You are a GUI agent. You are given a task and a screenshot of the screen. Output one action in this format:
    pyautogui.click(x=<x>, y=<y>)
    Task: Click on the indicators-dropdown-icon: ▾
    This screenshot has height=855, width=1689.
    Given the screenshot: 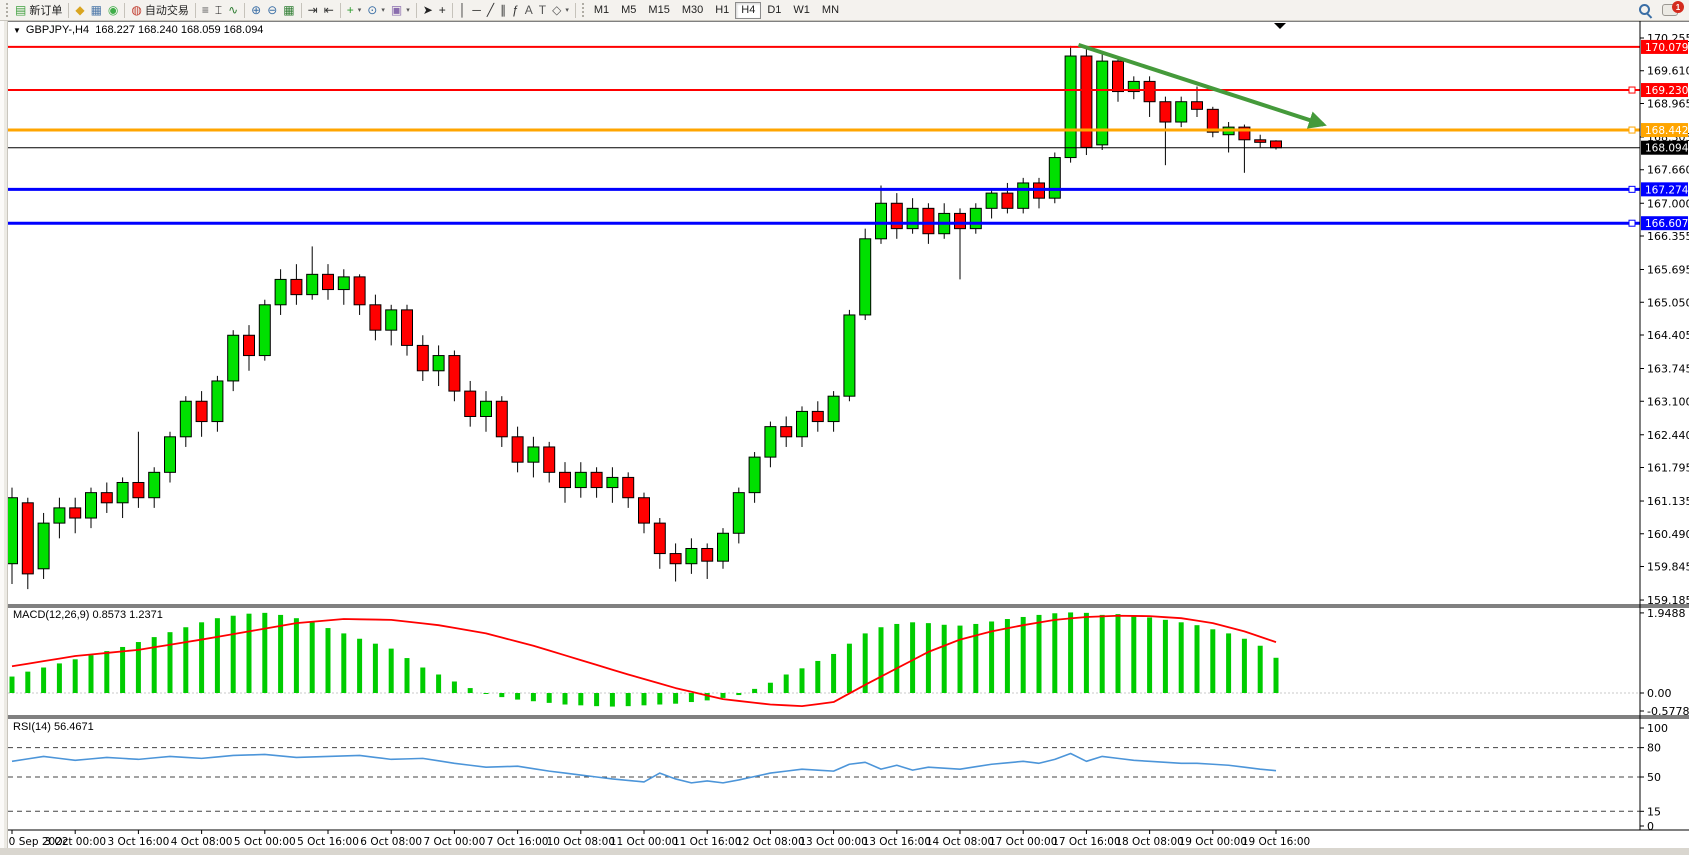 What is the action you would take?
    pyautogui.click(x=359, y=10)
    